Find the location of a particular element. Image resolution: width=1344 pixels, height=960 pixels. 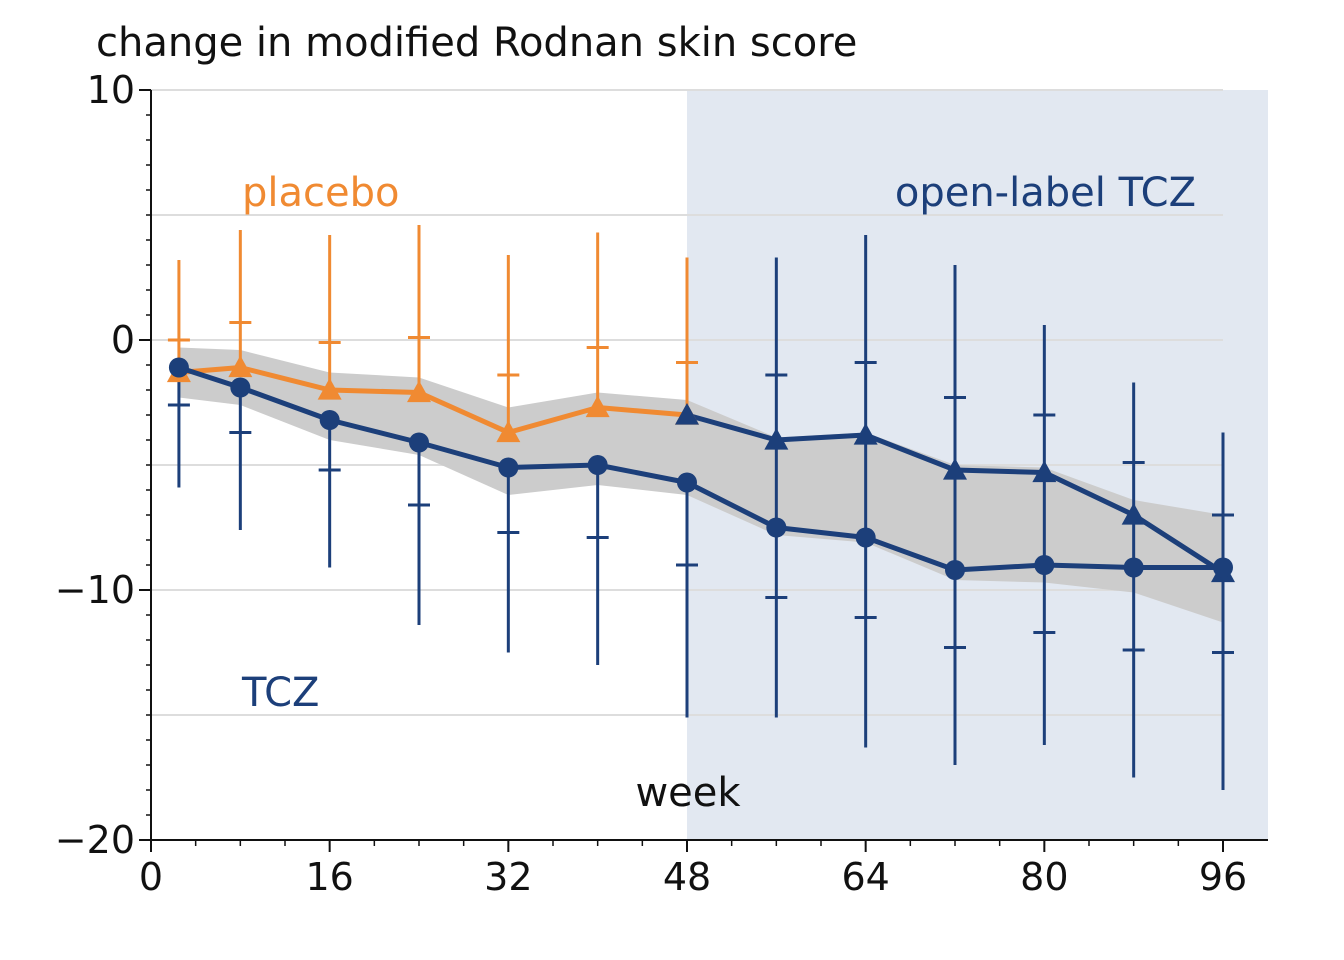

x-tick-label: 0 is located at coordinates (151, 877).